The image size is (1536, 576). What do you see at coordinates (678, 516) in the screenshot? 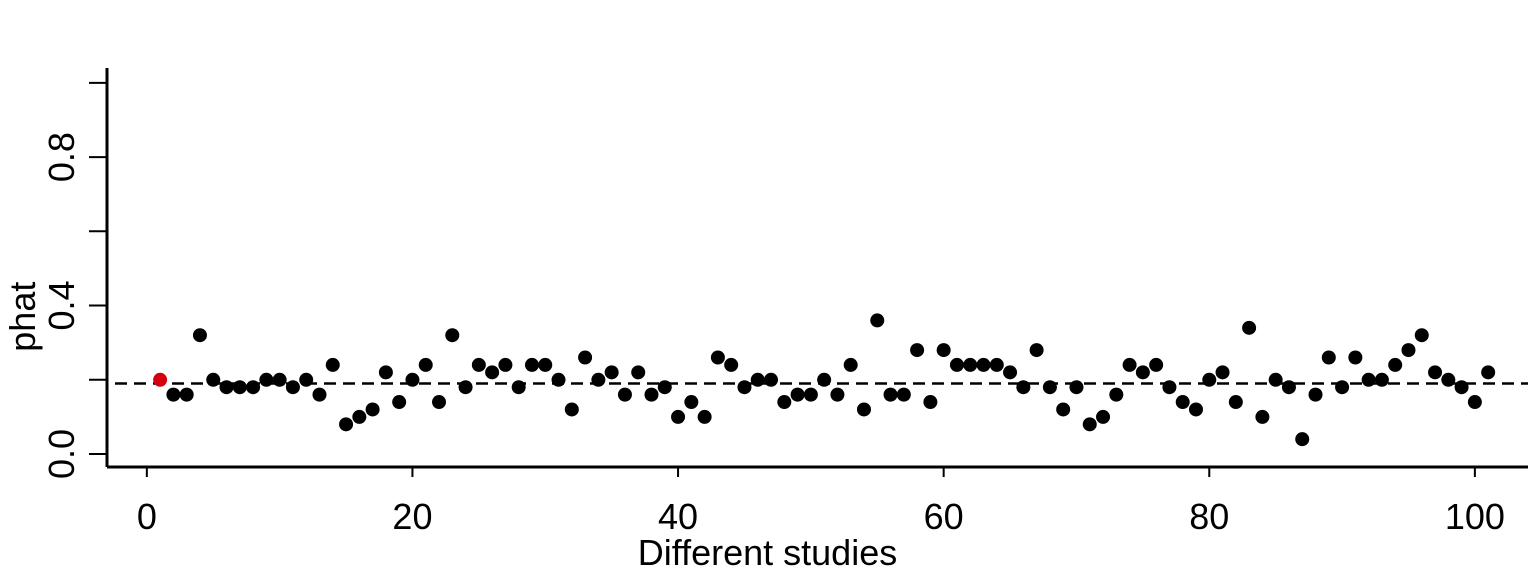
I see `x-tick-label: 40` at bounding box center [678, 516].